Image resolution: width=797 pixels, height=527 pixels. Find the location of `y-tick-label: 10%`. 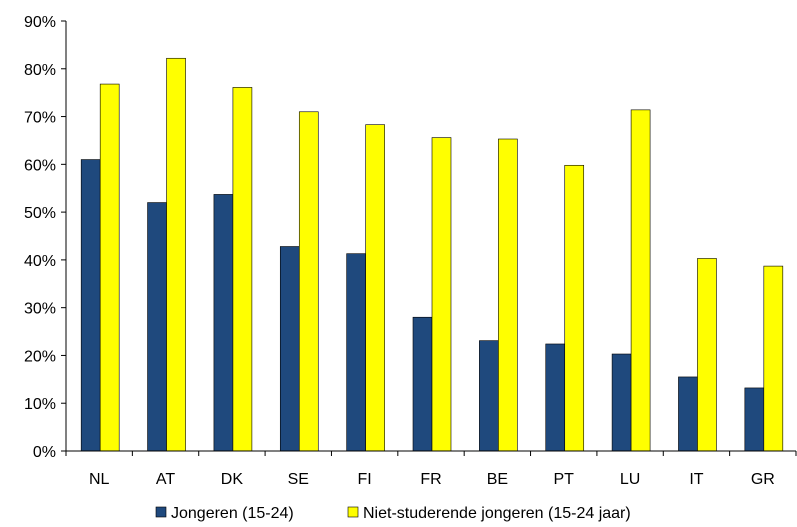

y-tick-label: 10% is located at coordinates (40, 404).